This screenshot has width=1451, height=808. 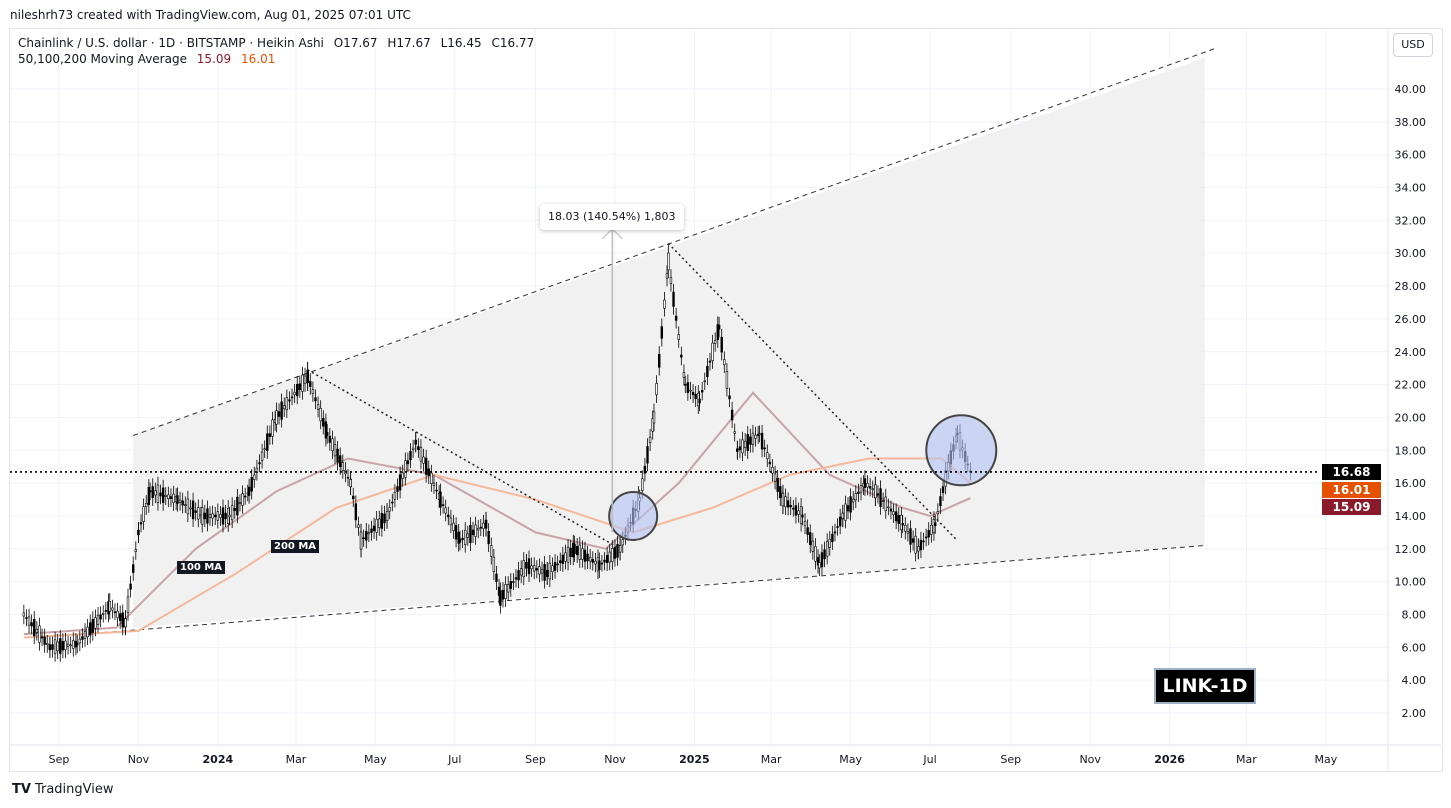 I want to click on tradingview-logo: TV TradingView, so click(x=62, y=789).